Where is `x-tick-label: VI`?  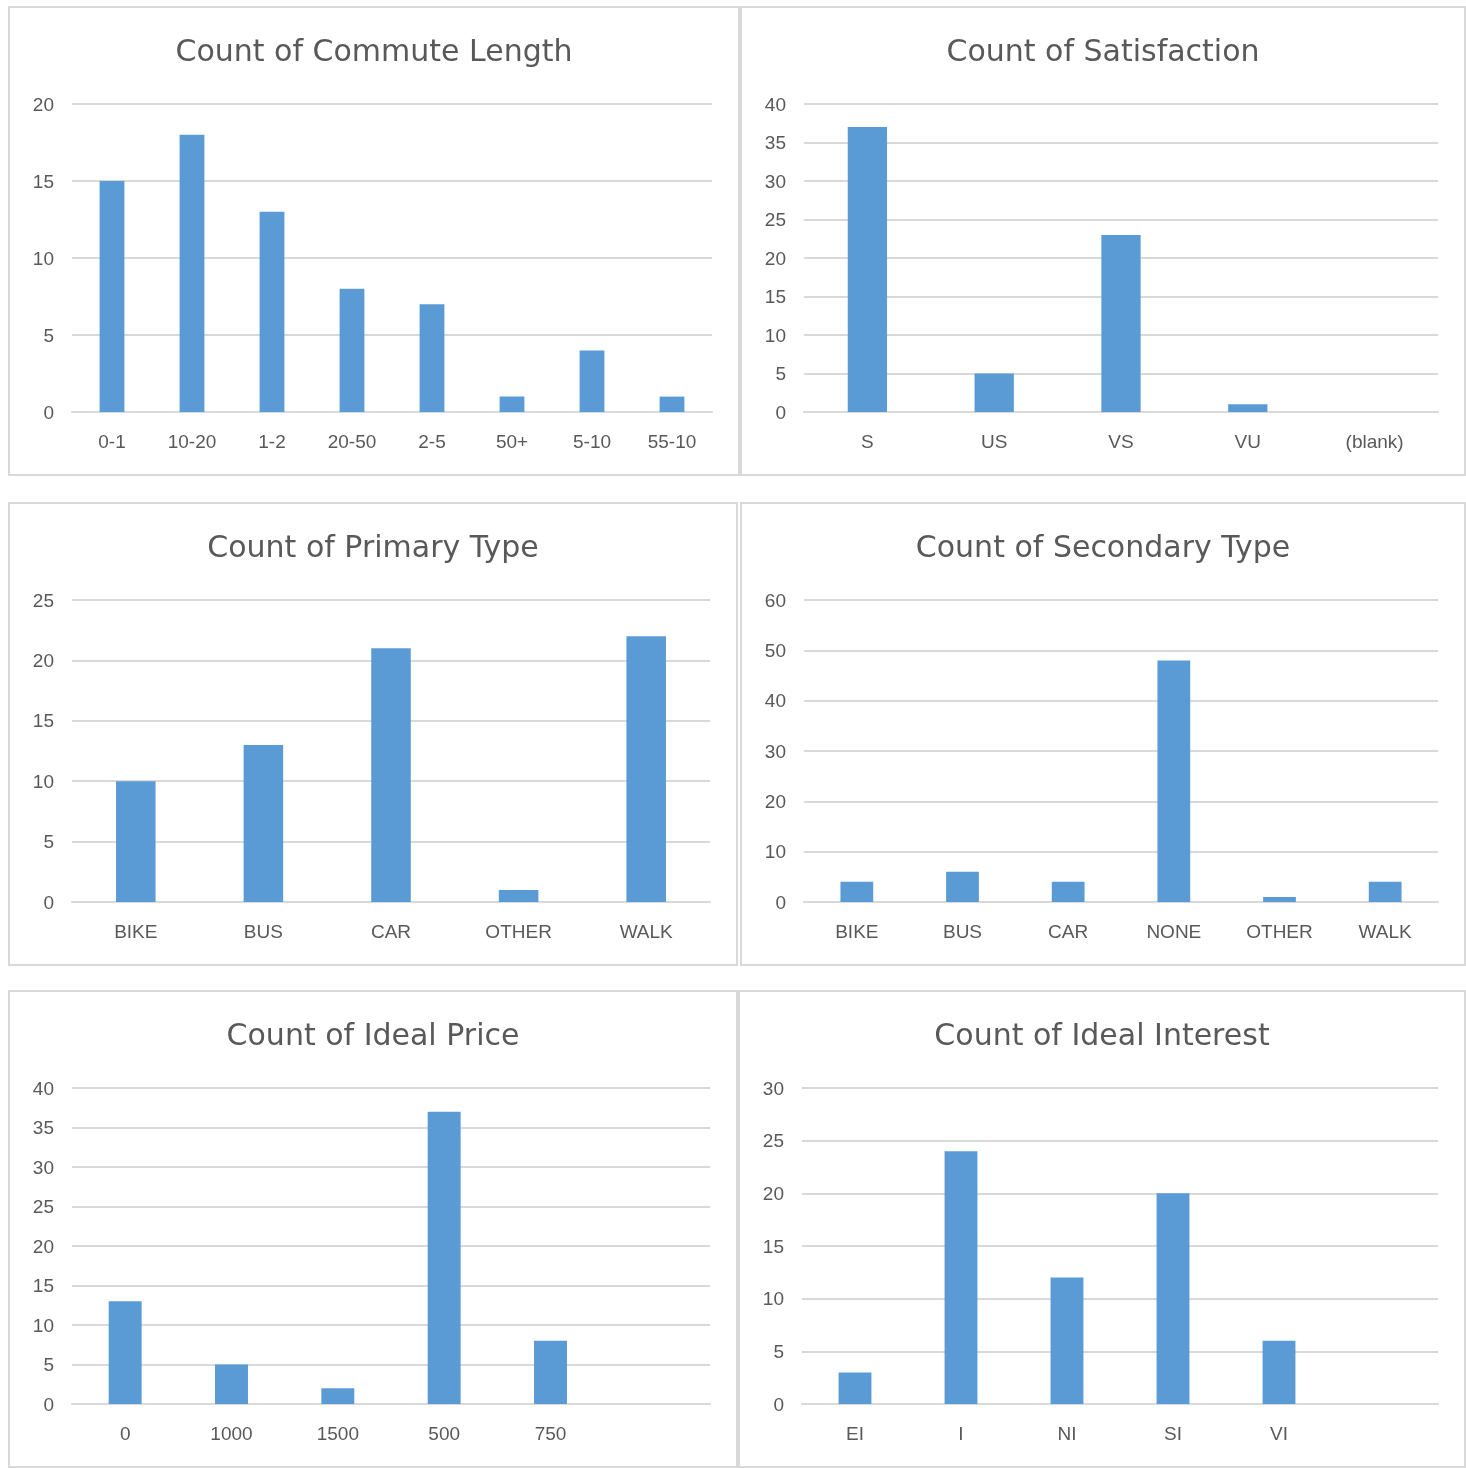
x-tick-label: VI is located at coordinates (1279, 1433).